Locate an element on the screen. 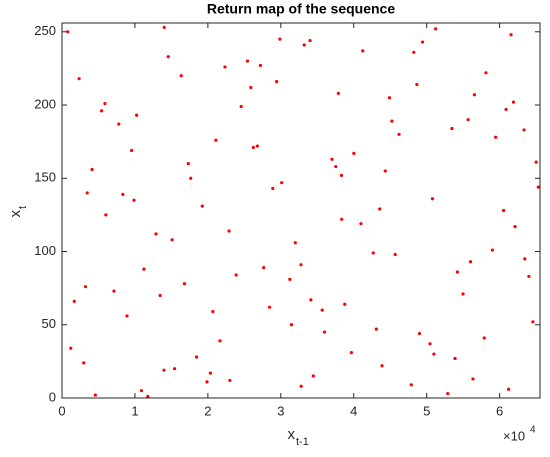 The width and height of the screenshot is (550, 457). x-exponent: ×10 is located at coordinates (514, 435).